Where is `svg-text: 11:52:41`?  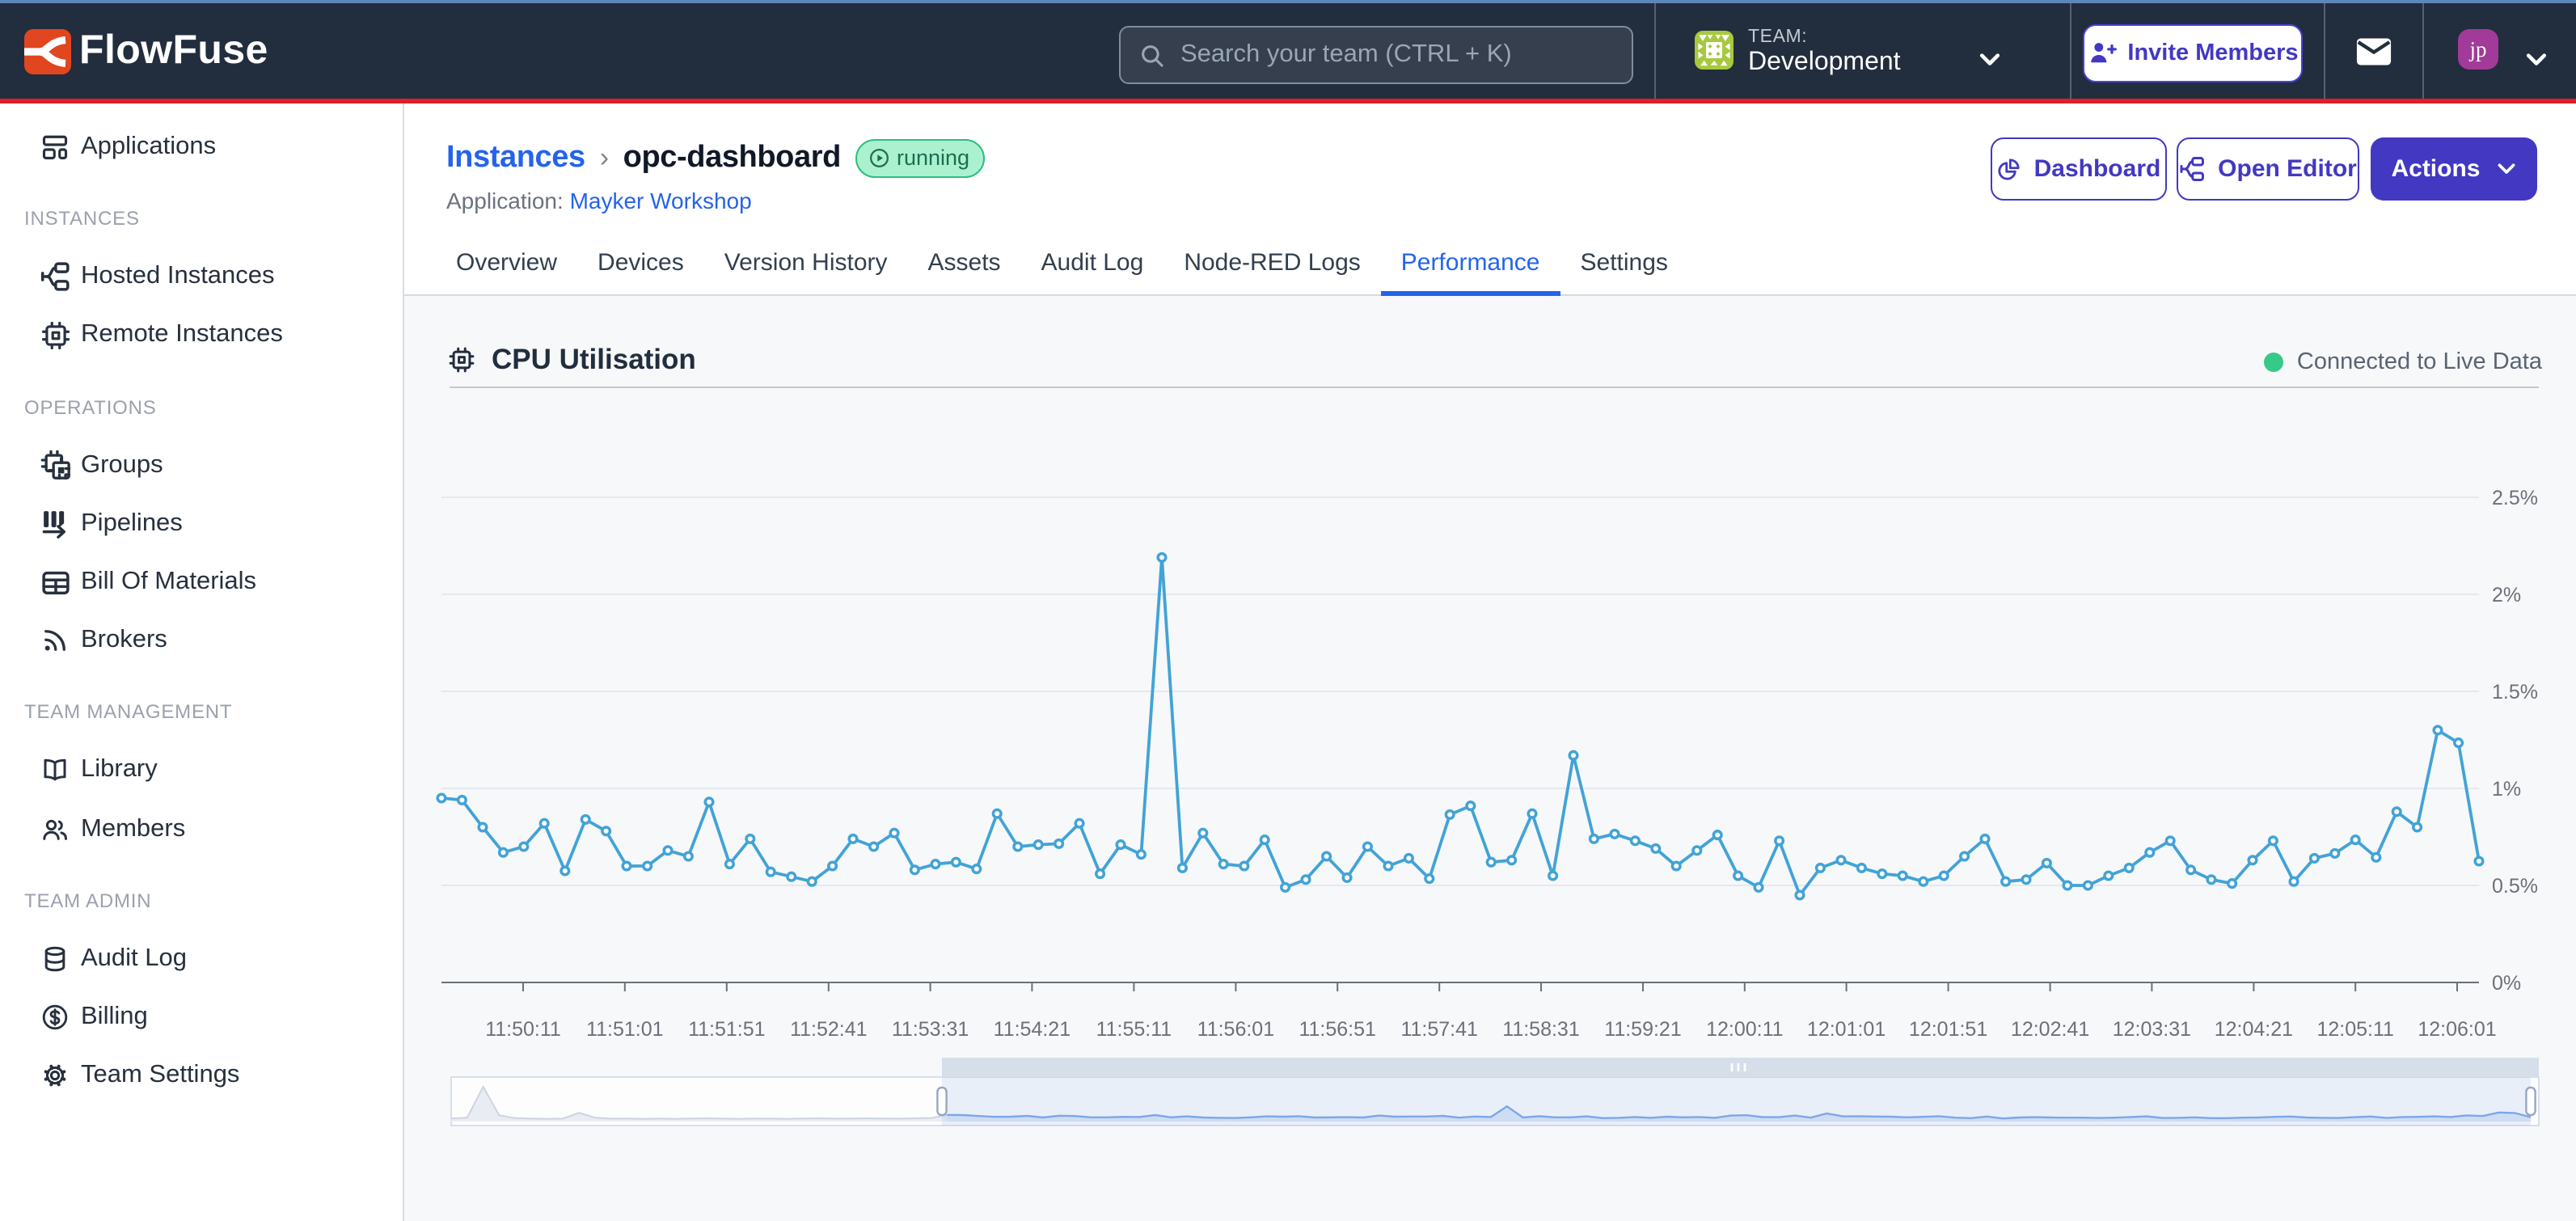
svg-text: 11:52:41 is located at coordinates (828, 1029).